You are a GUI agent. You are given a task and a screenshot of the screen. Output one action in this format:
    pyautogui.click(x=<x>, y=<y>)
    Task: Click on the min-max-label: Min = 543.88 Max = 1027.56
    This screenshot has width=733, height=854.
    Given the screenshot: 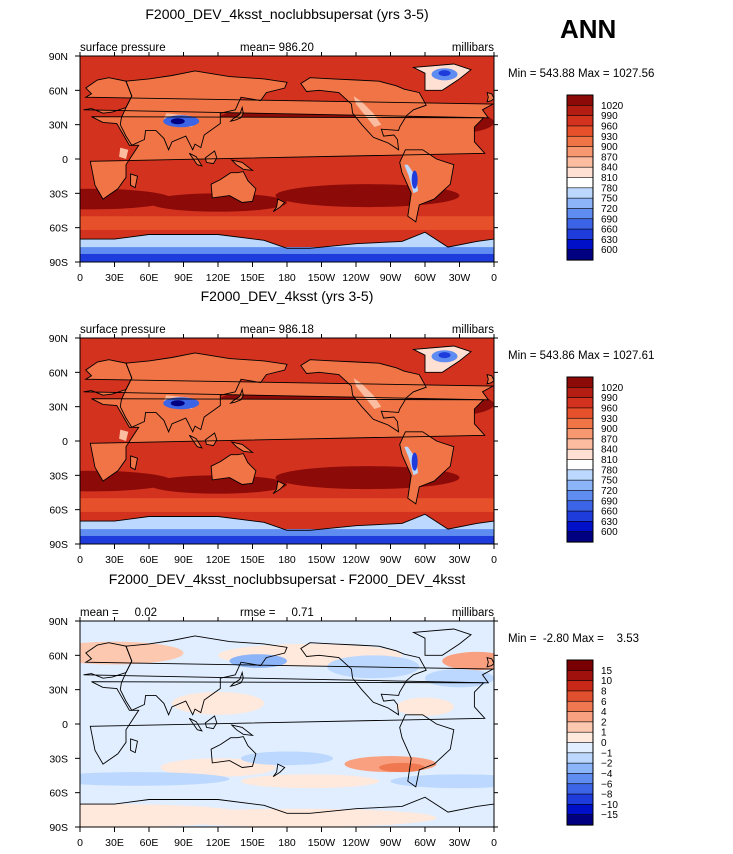 What is the action you would take?
    pyautogui.click(x=581, y=74)
    